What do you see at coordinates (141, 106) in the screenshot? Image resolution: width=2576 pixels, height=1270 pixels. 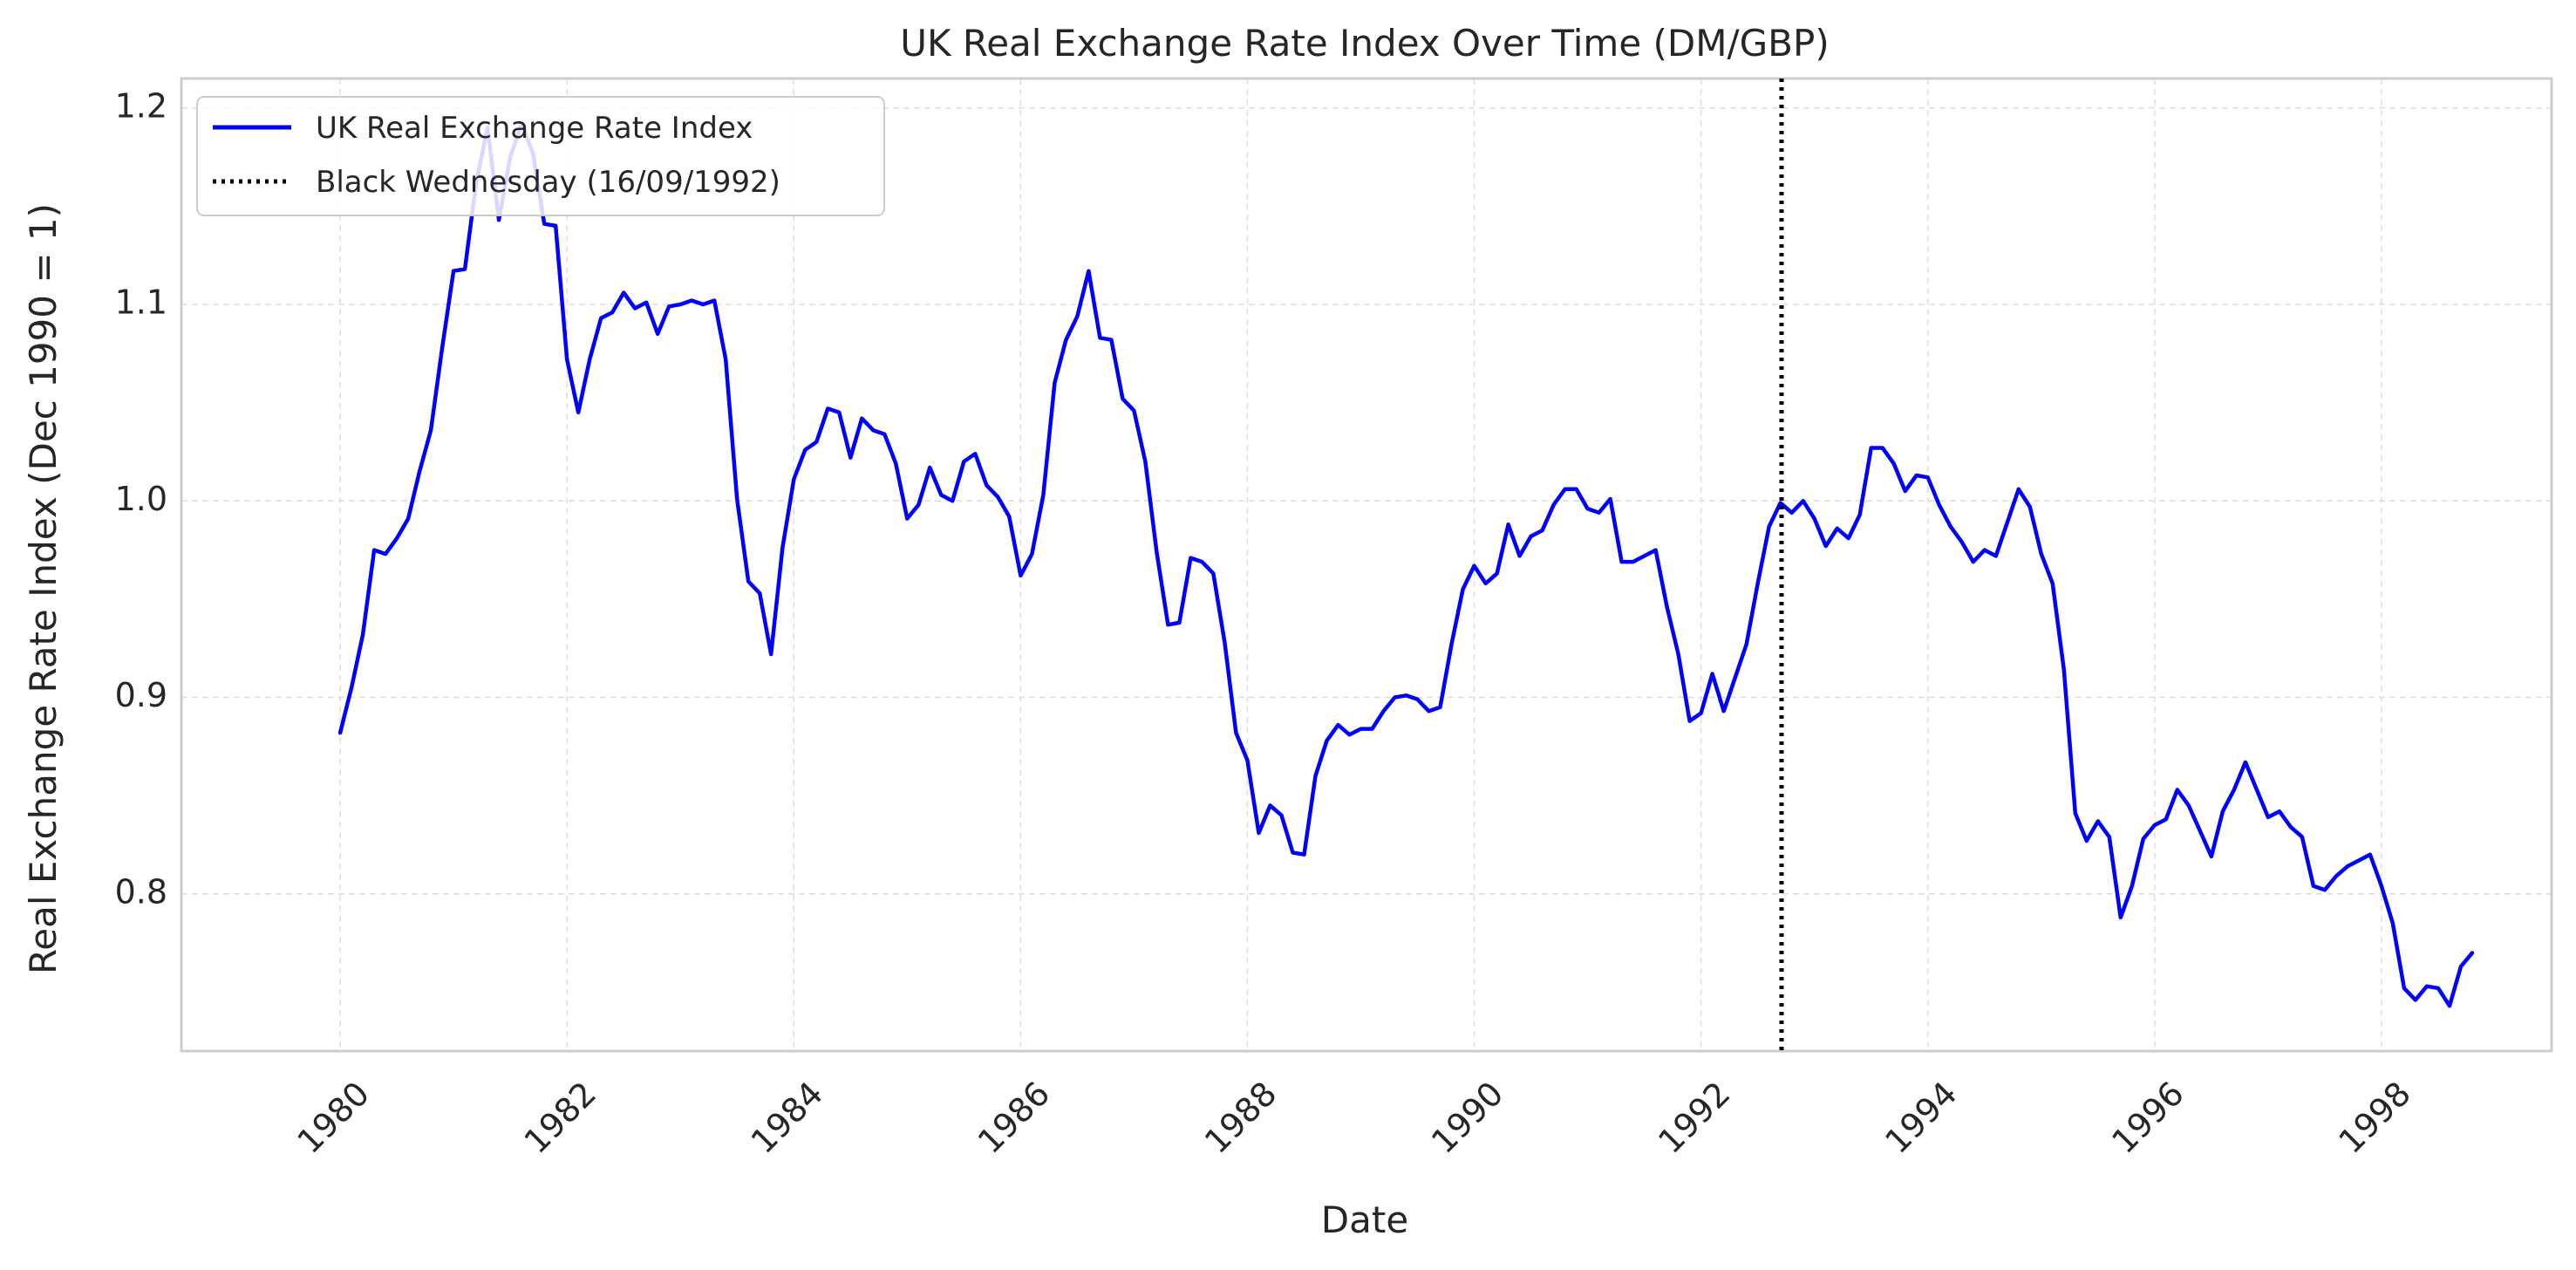 I see `y-tick-label: 1.2` at bounding box center [141, 106].